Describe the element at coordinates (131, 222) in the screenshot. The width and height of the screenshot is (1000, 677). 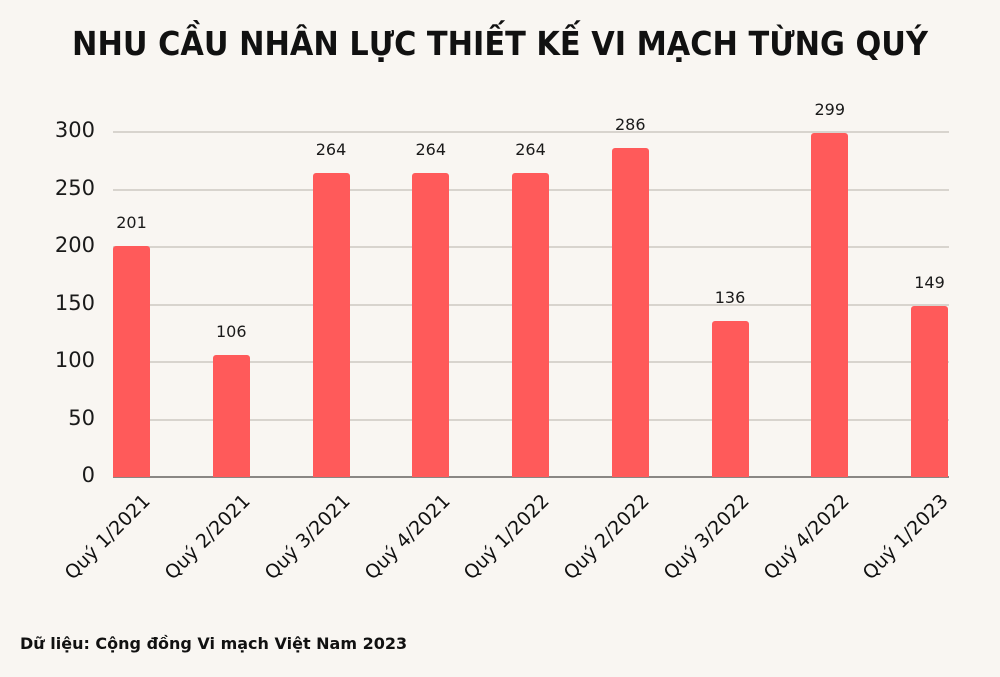
I see `bar-value-label: 201` at that location.